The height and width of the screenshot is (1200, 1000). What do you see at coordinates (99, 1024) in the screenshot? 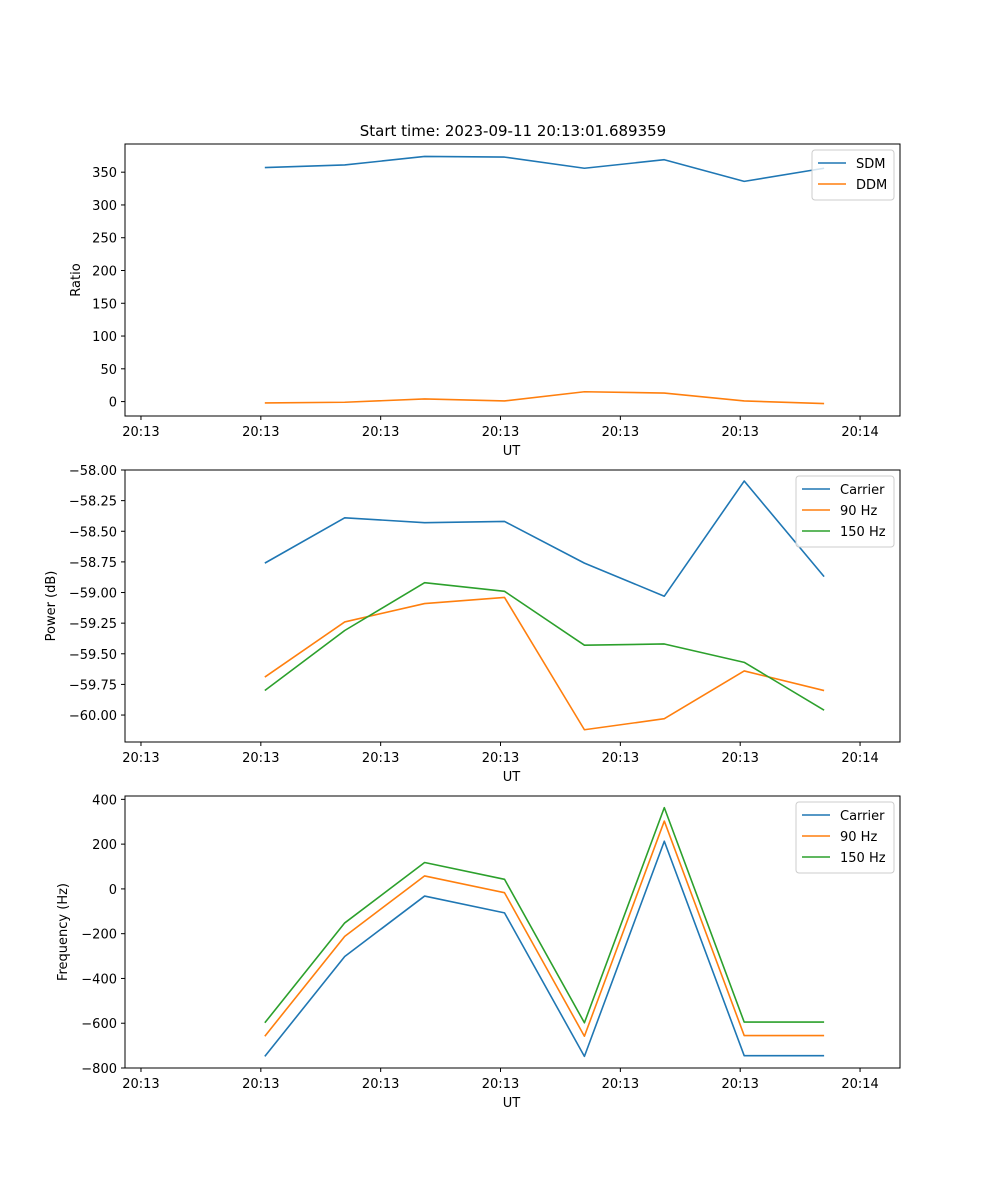
I see `frequency-y-tick-label: −600` at bounding box center [99, 1024].